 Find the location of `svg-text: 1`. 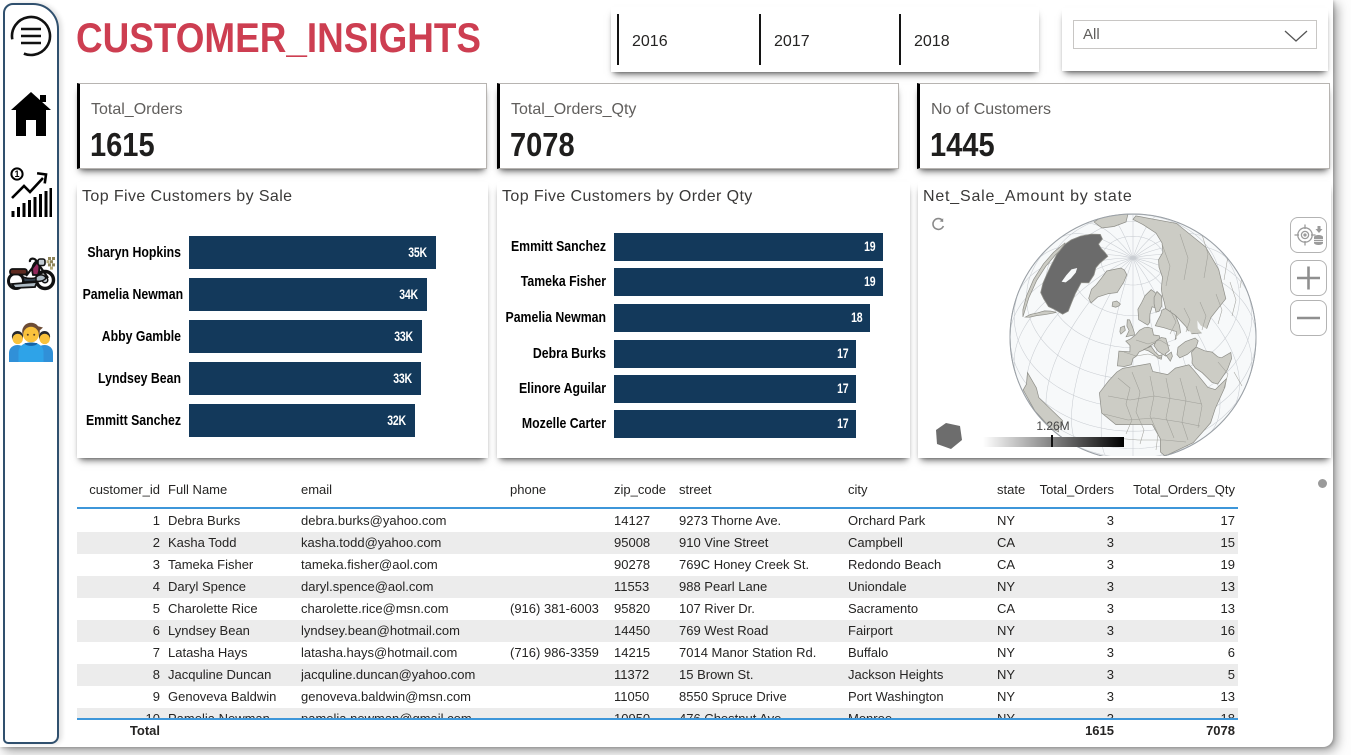

svg-text: 1 is located at coordinates (16, 174).